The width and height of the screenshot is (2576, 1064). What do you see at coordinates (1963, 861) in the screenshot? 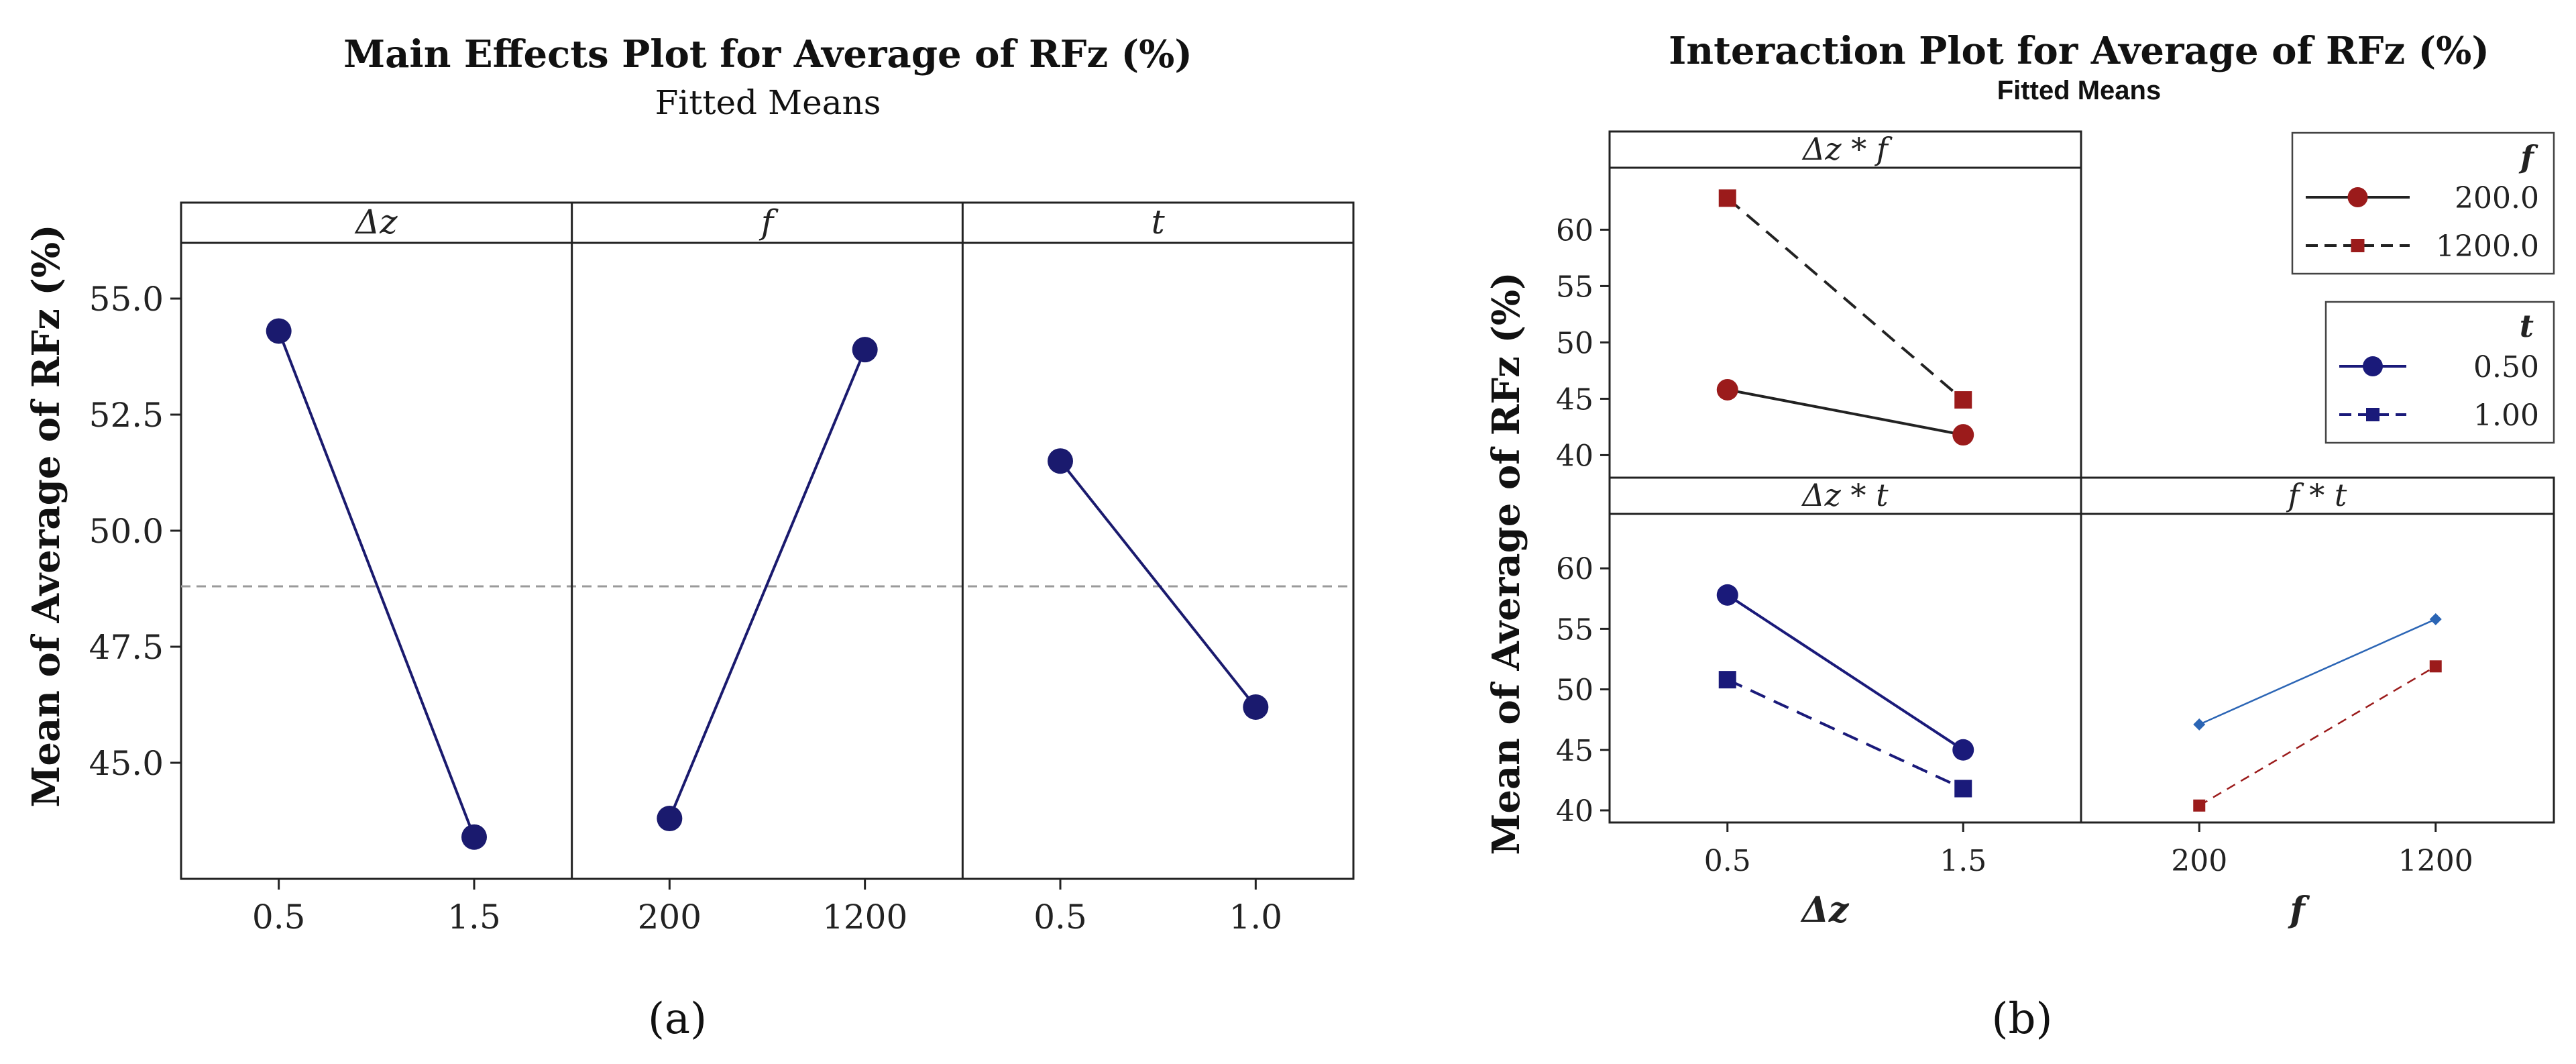
I see `plot-b-xtick-label: 1.5` at bounding box center [1963, 861].